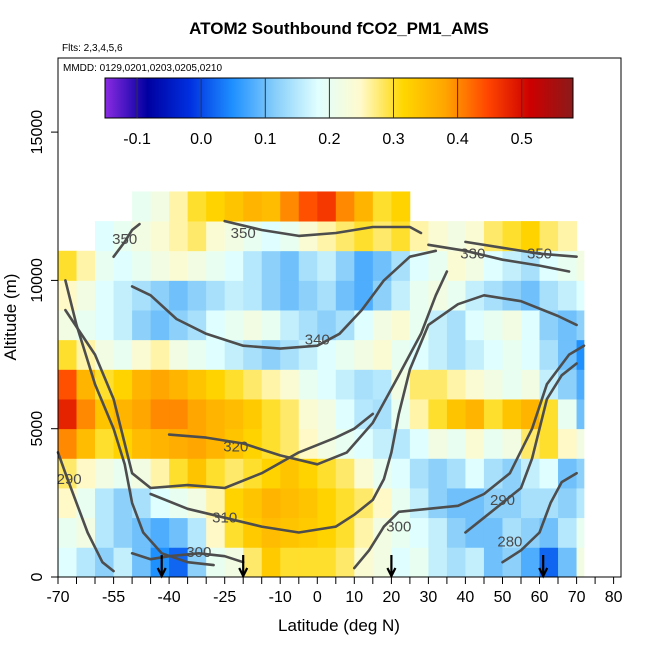 Image resolution: width=650 pixels, height=650 pixels. I want to click on contour-label-320: 320, so click(235, 447).